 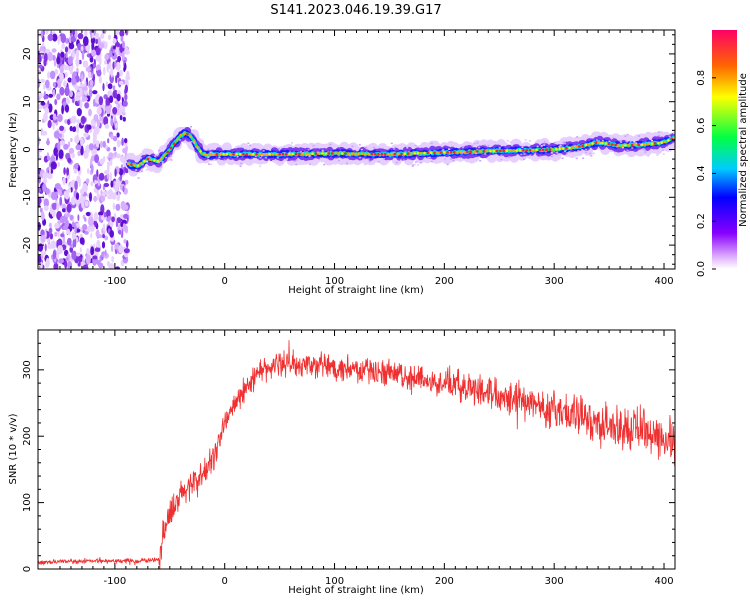 What do you see at coordinates (115, 581) in the screenshot?
I see `x-tick-label: -100` at bounding box center [115, 581].